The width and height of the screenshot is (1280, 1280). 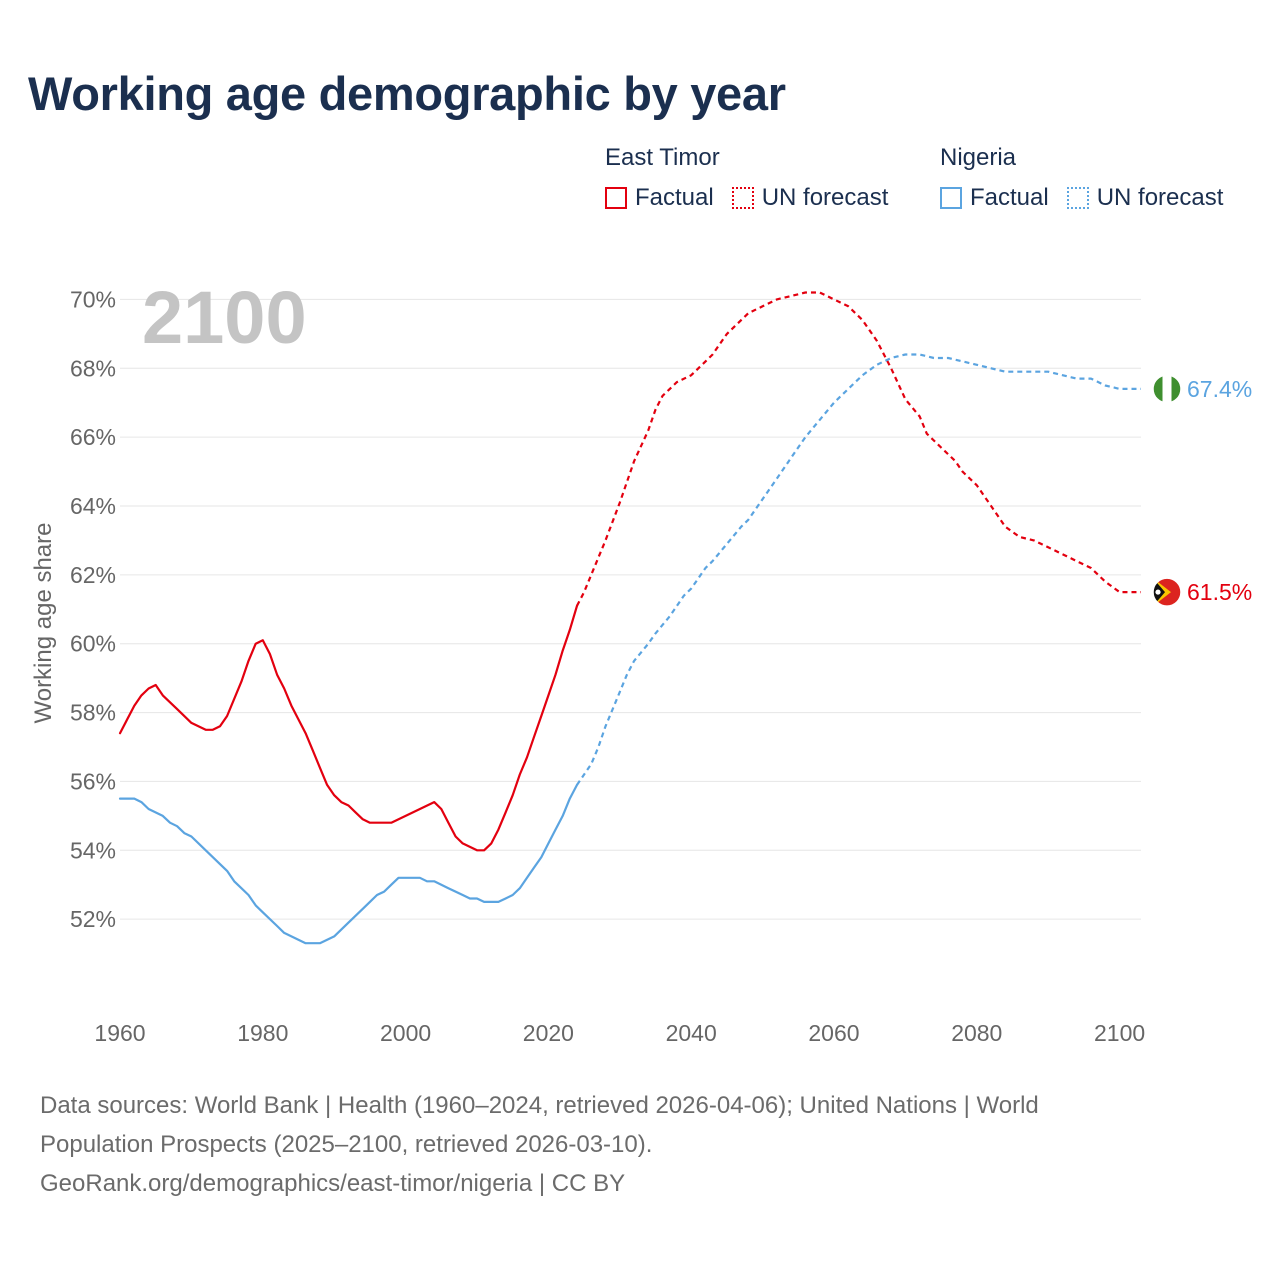 I want to click on legend-item-nigeria-forecast: UN forecast, so click(x=1145, y=198).